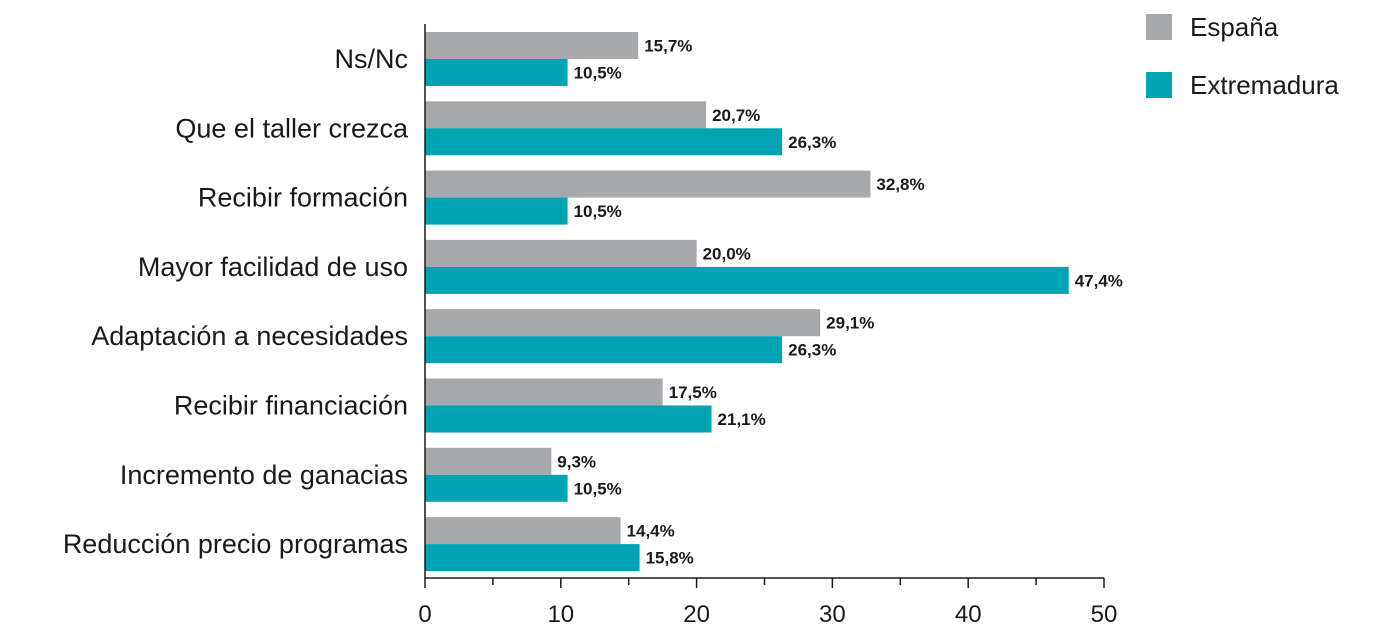 This screenshot has width=1373, height=628. Describe the element at coordinates (693, 392) in the screenshot. I see `value-label: 17,5%` at that location.